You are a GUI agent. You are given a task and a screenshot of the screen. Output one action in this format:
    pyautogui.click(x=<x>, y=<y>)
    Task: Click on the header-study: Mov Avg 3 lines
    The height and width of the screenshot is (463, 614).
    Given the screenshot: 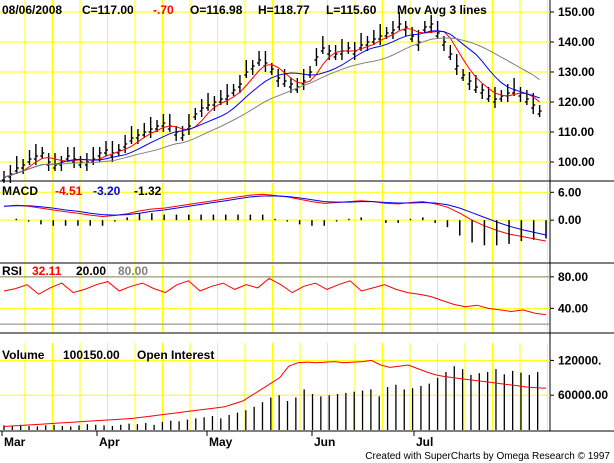 What is the action you would take?
    pyautogui.click(x=442, y=10)
    